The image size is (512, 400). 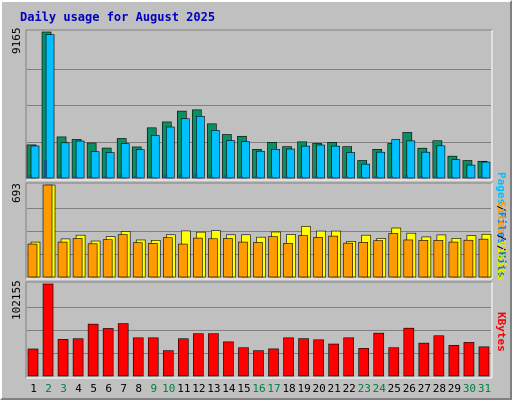 I want to click on x-label-day-7: 7, so click(x=123, y=388).